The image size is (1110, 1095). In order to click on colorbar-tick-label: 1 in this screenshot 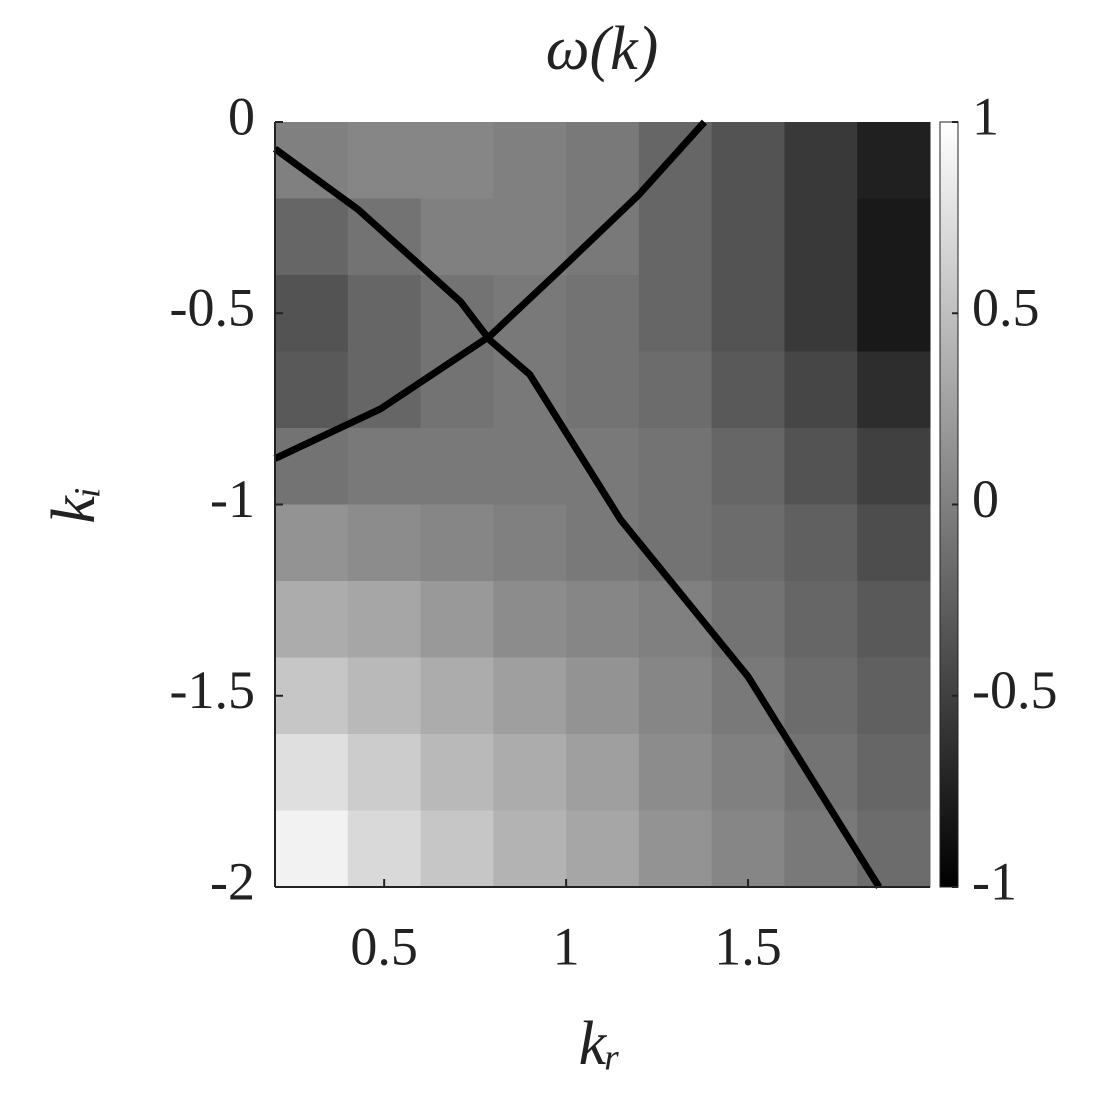, I will do `click(985, 116)`.